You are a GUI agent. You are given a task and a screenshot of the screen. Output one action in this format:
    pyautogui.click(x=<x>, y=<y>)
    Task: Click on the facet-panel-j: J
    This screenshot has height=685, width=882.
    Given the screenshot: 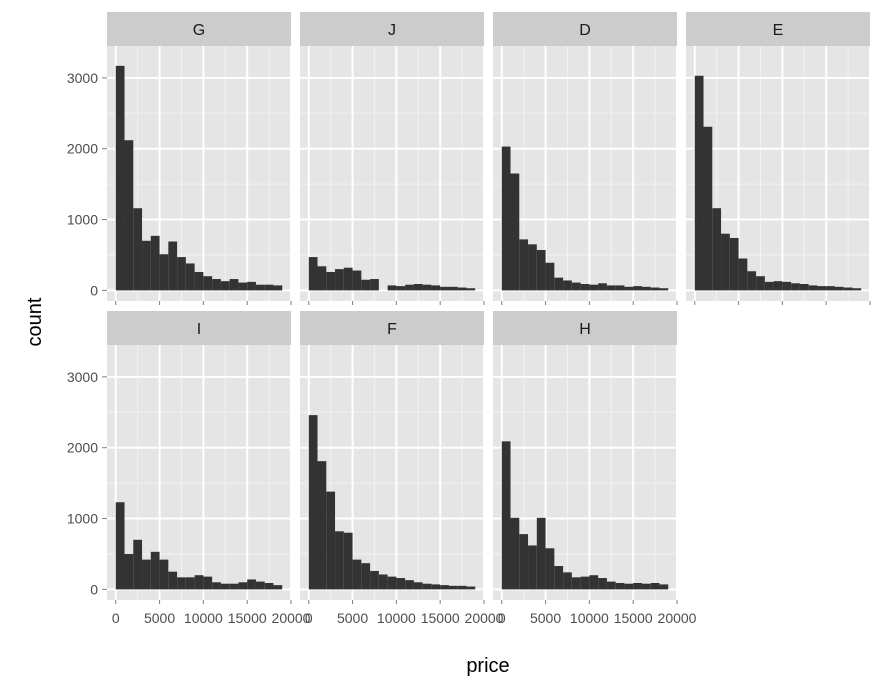 What is the action you would take?
    pyautogui.click(x=392, y=156)
    